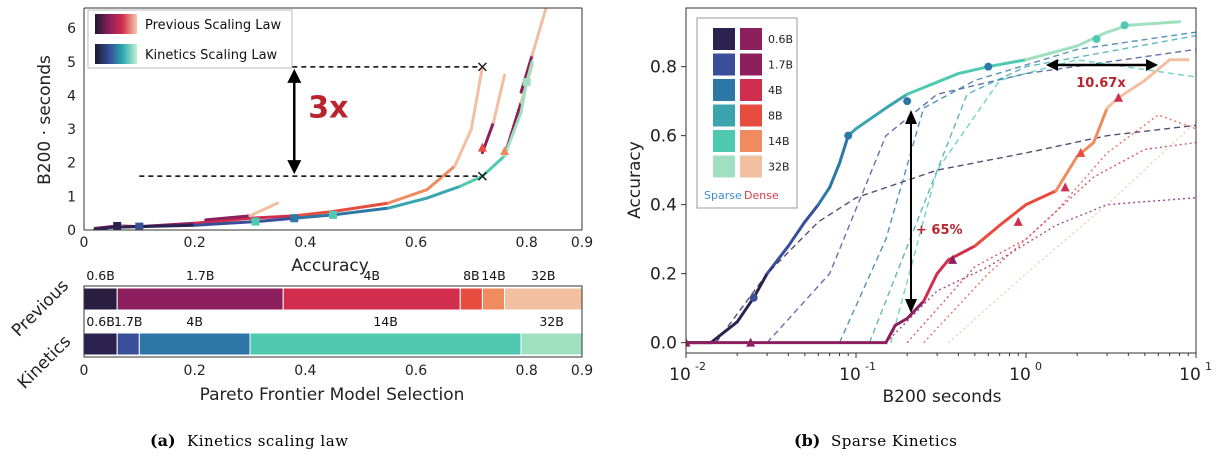  I want to click on gain-arrow-head-down, so click(911, 306).